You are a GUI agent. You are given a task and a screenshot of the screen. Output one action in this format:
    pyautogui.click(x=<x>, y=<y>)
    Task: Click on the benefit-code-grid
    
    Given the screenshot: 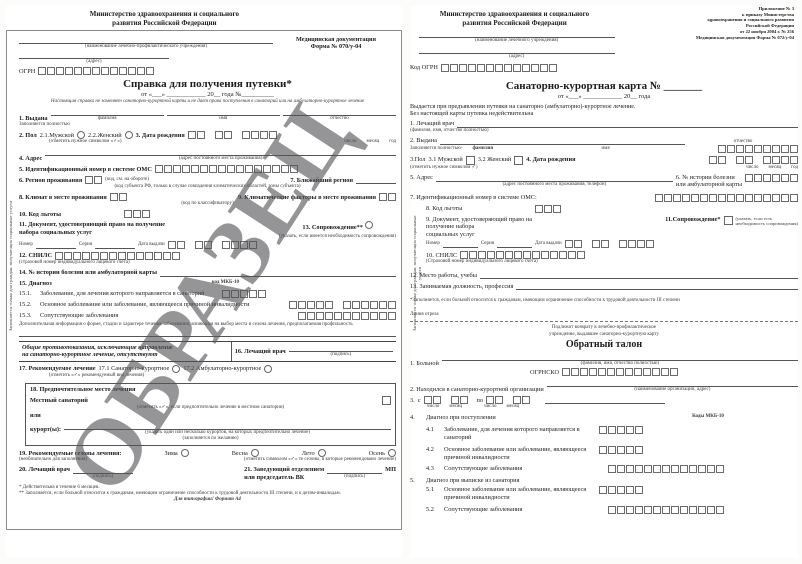 What is the action you would take?
    pyautogui.click(x=137, y=214)
    